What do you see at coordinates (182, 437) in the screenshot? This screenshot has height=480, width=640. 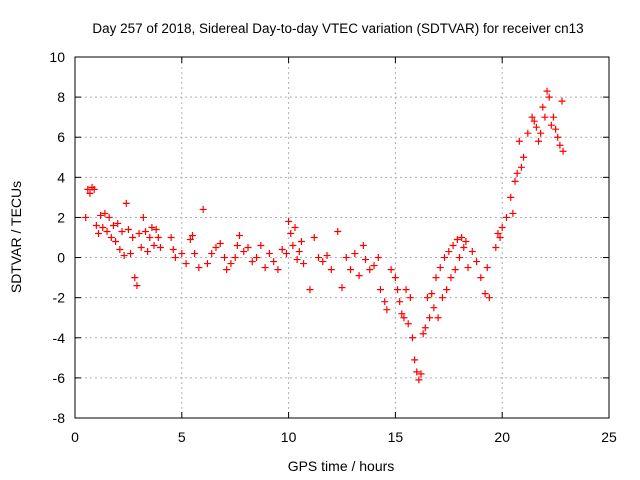 I see `x-tick-label: 5` at bounding box center [182, 437].